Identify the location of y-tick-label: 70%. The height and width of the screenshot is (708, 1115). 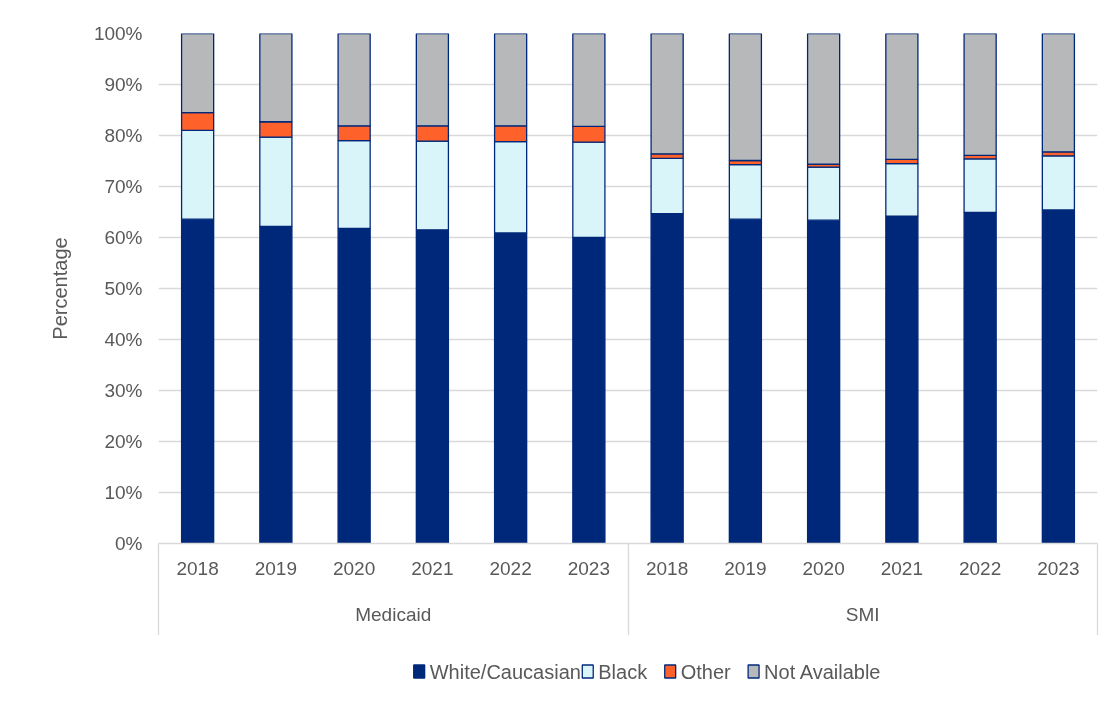
(123, 186).